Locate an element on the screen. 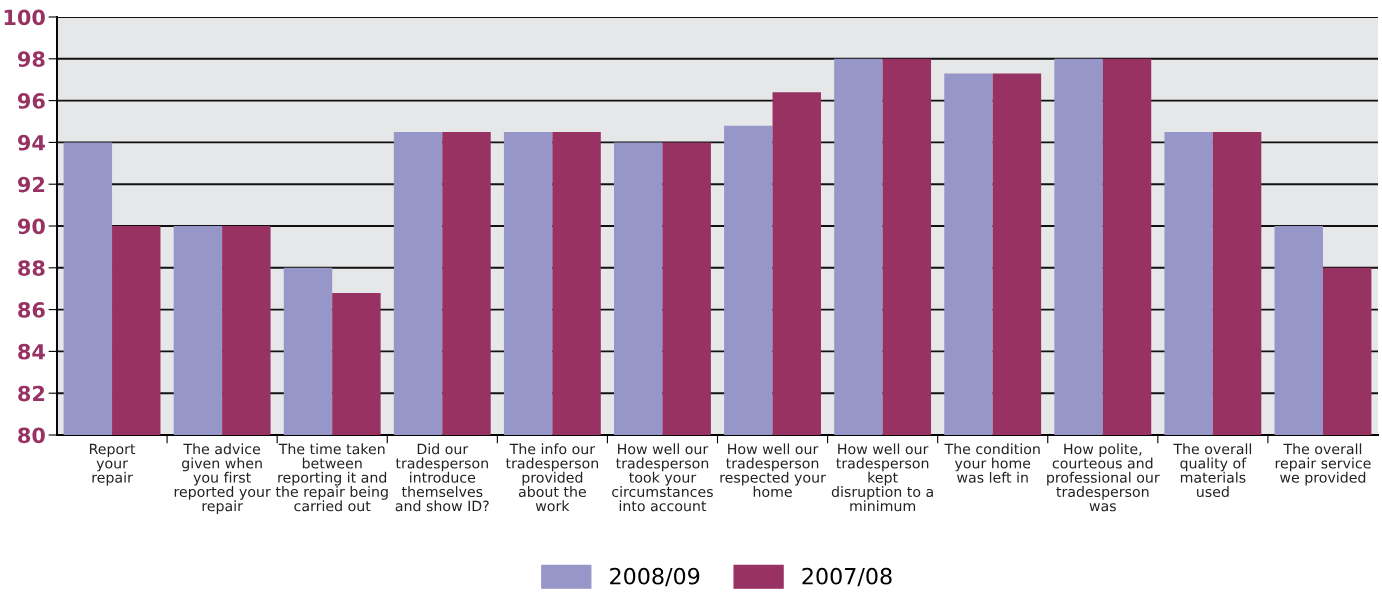 The image size is (1382, 594). y-tick-label: 90 is located at coordinates (31, 226).